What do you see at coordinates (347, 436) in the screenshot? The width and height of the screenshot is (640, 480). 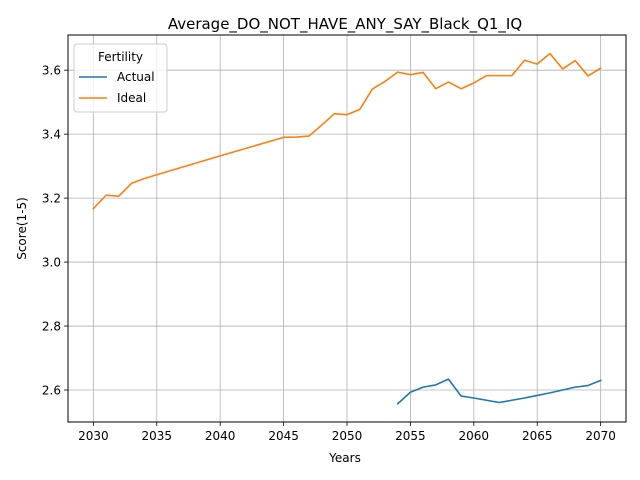 I see `x-tick-label: 2050` at bounding box center [347, 436].